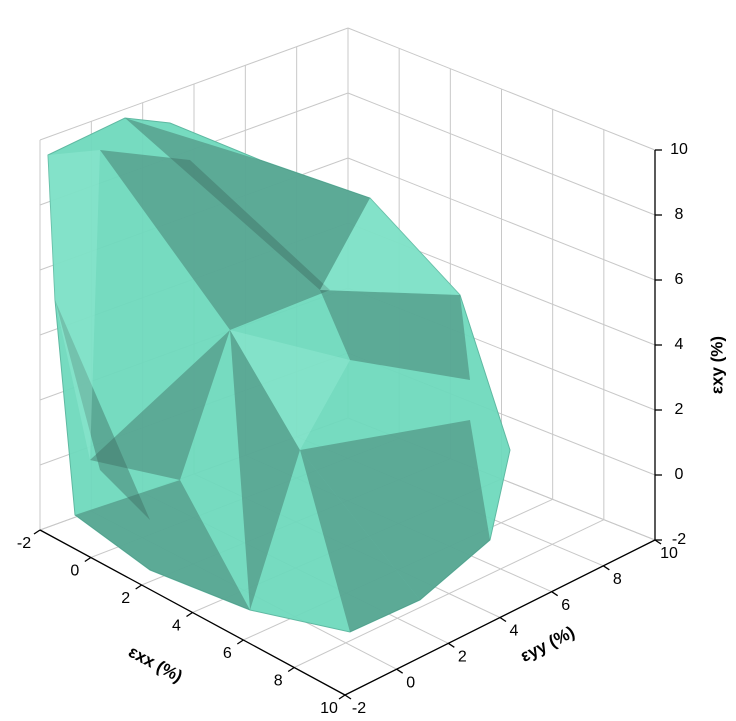 The width and height of the screenshot is (736, 721). What do you see at coordinates (679, 539) in the screenshot?
I see `z-tick-label: -2` at bounding box center [679, 539].